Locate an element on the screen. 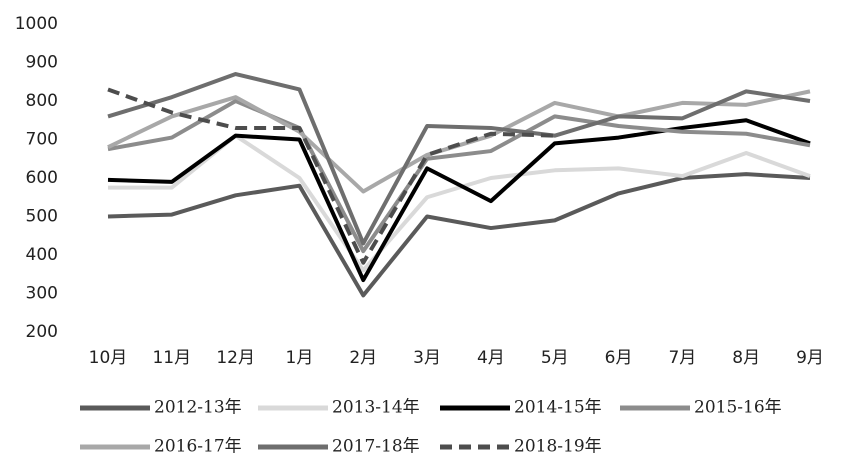 This screenshot has width=849, height=469. y-tick-label: 800 is located at coordinates (42, 101).